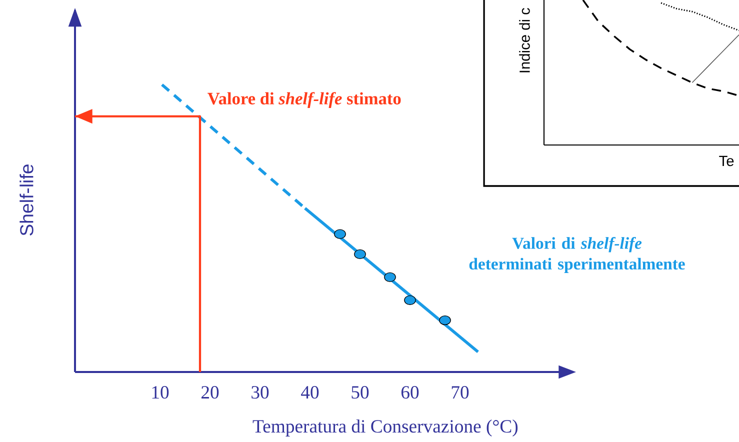 The height and width of the screenshot is (442, 739). What do you see at coordinates (360, 392) in the screenshot?
I see `x-tick-label: 50` at bounding box center [360, 392].